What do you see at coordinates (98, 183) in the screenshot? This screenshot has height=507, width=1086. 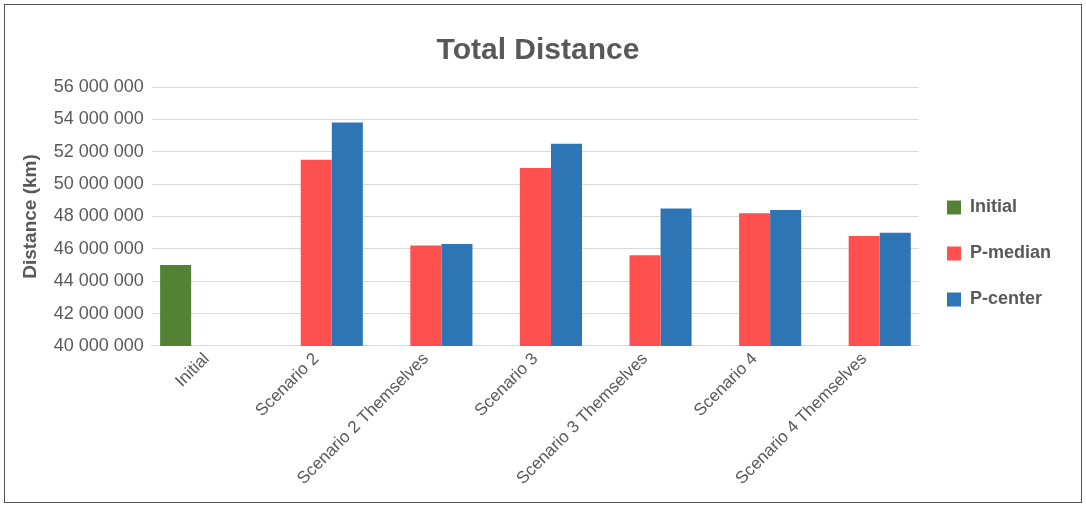 I see `y-tick-label: 50 000 000` at bounding box center [98, 183].